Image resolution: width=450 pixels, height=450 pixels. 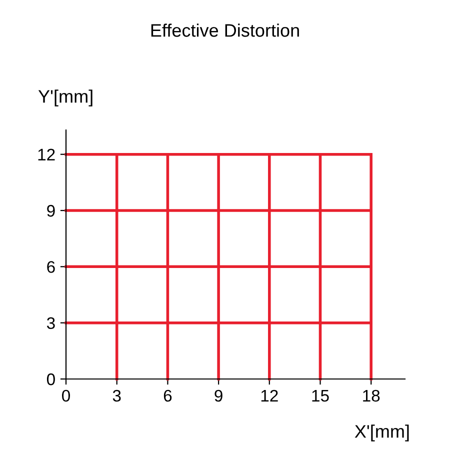 What do you see at coordinates (371, 396) in the screenshot?
I see `x-tick-label: 18` at bounding box center [371, 396].